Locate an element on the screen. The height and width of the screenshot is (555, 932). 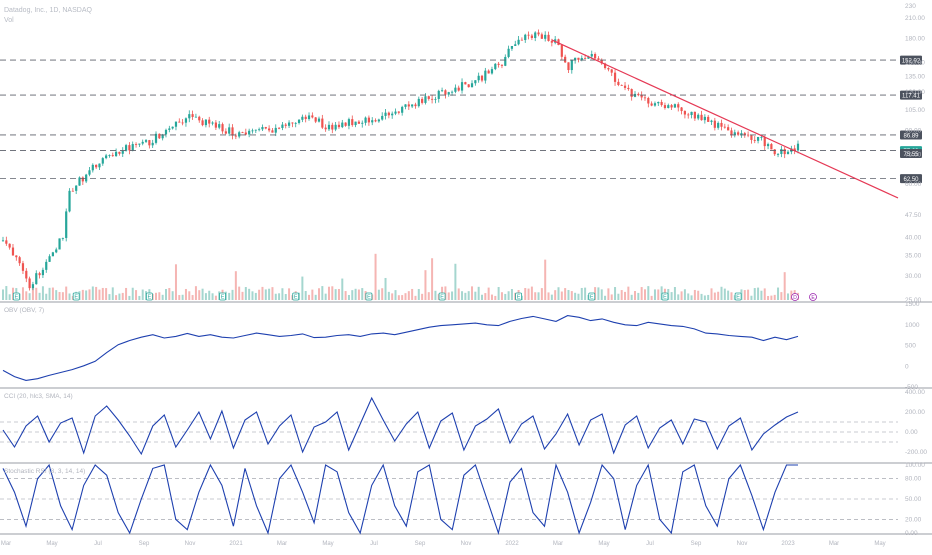
level-price-badge: 117.41 is located at coordinates (911, 95).